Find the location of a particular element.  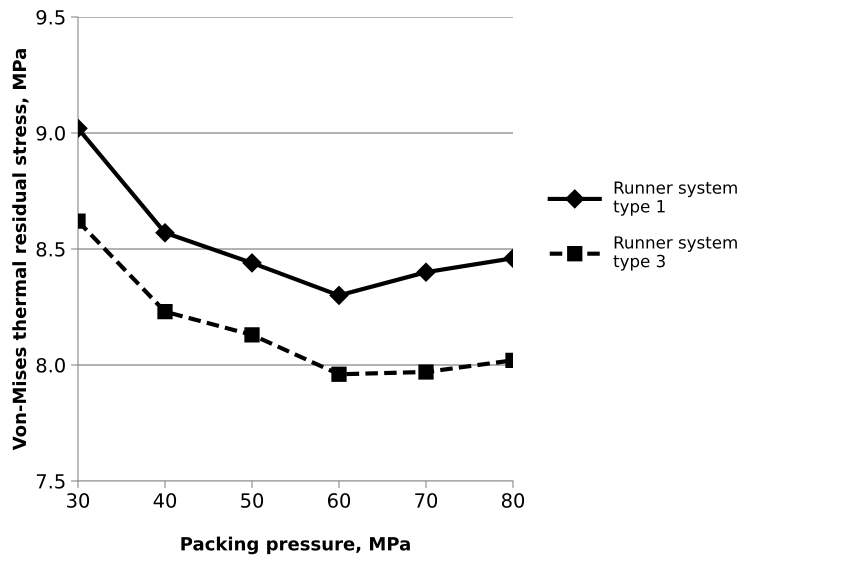

x-axis-title: Packing pressure, MPa is located at coordinates (295, 545).